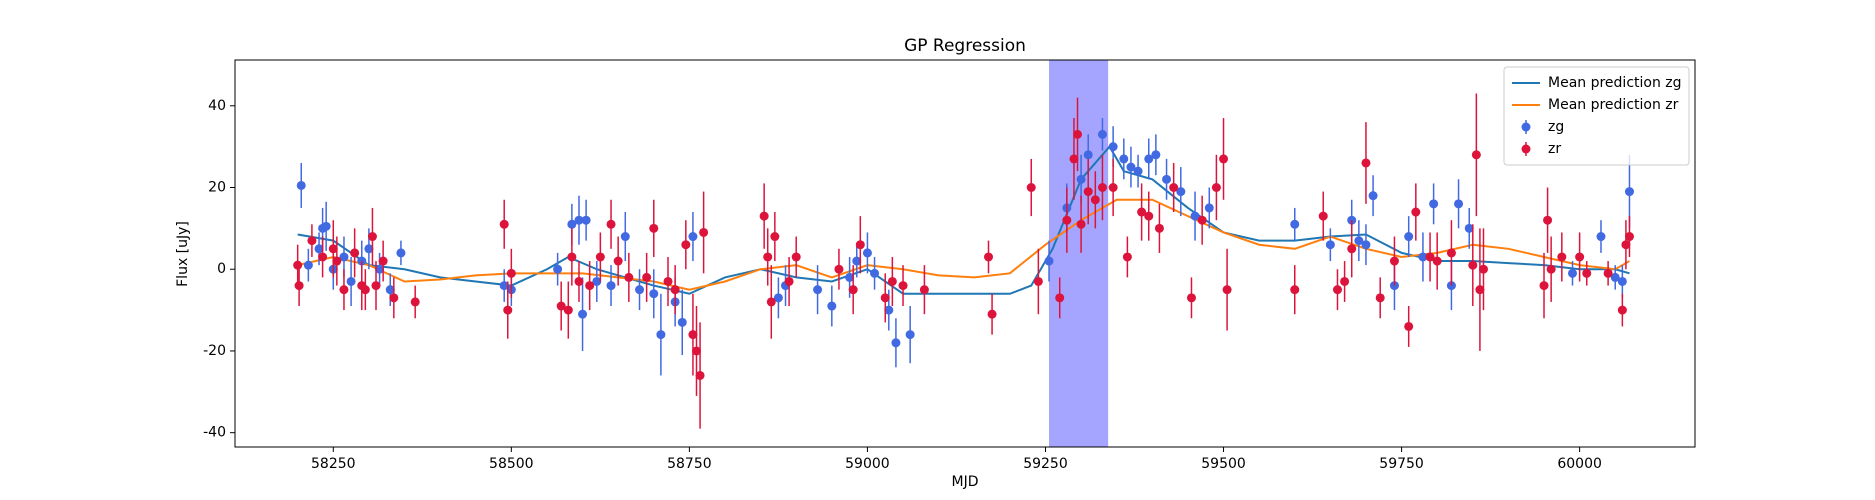 This screenshot has height=500, width=1875. What do you see at coordinates (1223, 464) in the screenshot?
I see `x-tick-label: 59500` at bounding box center [1223, 464].